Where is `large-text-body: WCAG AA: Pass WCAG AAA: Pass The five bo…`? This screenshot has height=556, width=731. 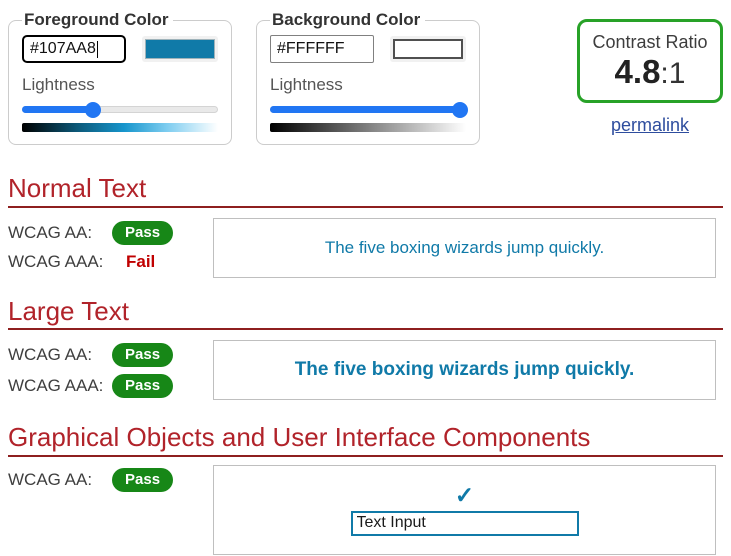
large-text-body: WCAG AA: Pass WCAG AAA: Pass The five bo… is located at coordinates (362, 372).